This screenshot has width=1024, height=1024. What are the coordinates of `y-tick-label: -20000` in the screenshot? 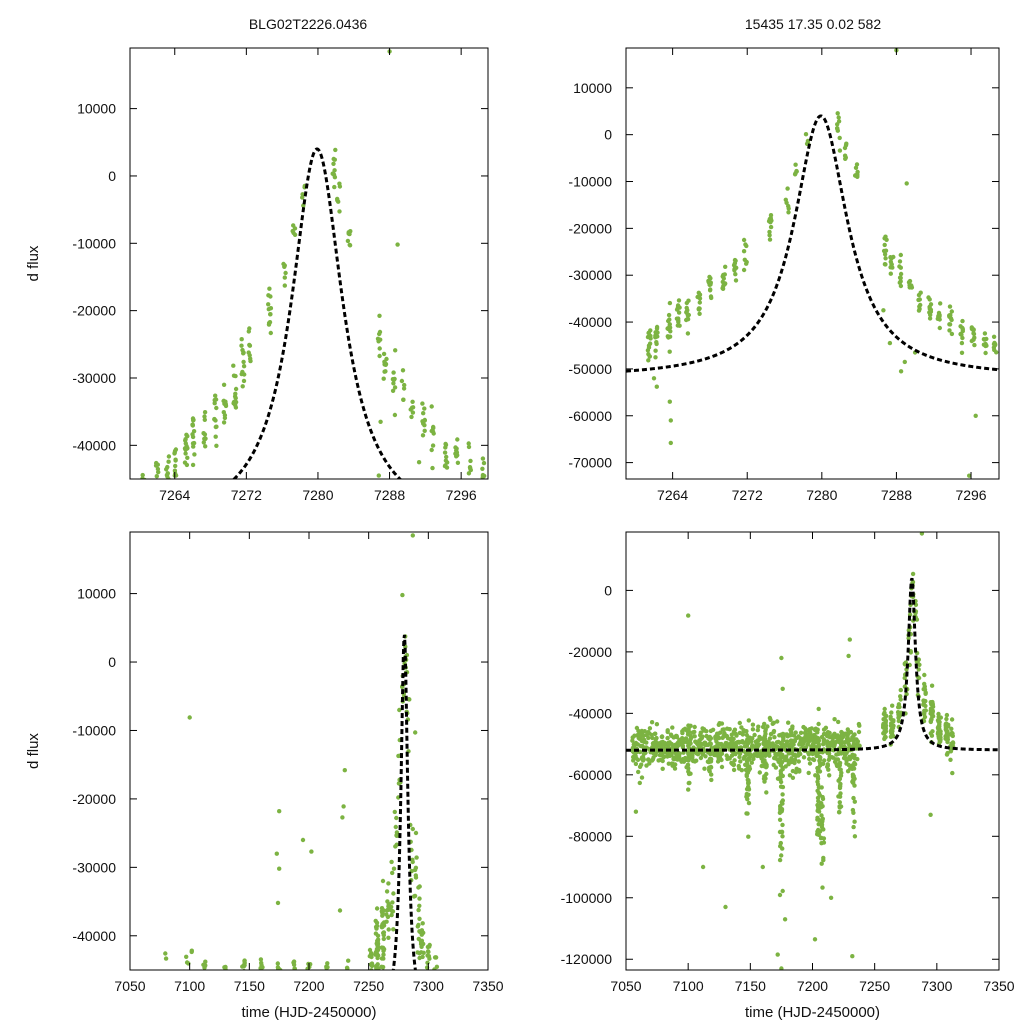 It's located at (94, 311).